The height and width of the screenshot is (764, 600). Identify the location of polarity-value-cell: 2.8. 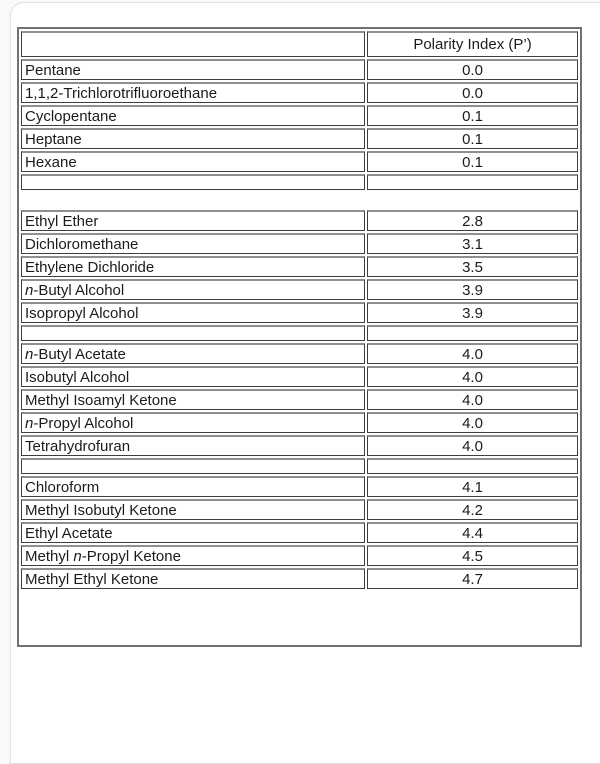
(472, 220).